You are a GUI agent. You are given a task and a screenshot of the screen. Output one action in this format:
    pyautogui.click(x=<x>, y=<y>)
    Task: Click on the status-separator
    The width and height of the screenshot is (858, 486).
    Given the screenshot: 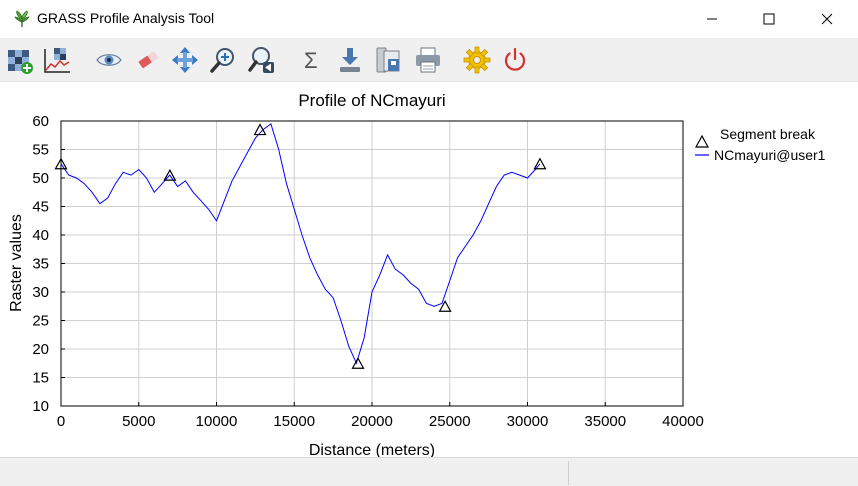 What is the action you would take?
    pyautogui.click(x=568, y=473)
    